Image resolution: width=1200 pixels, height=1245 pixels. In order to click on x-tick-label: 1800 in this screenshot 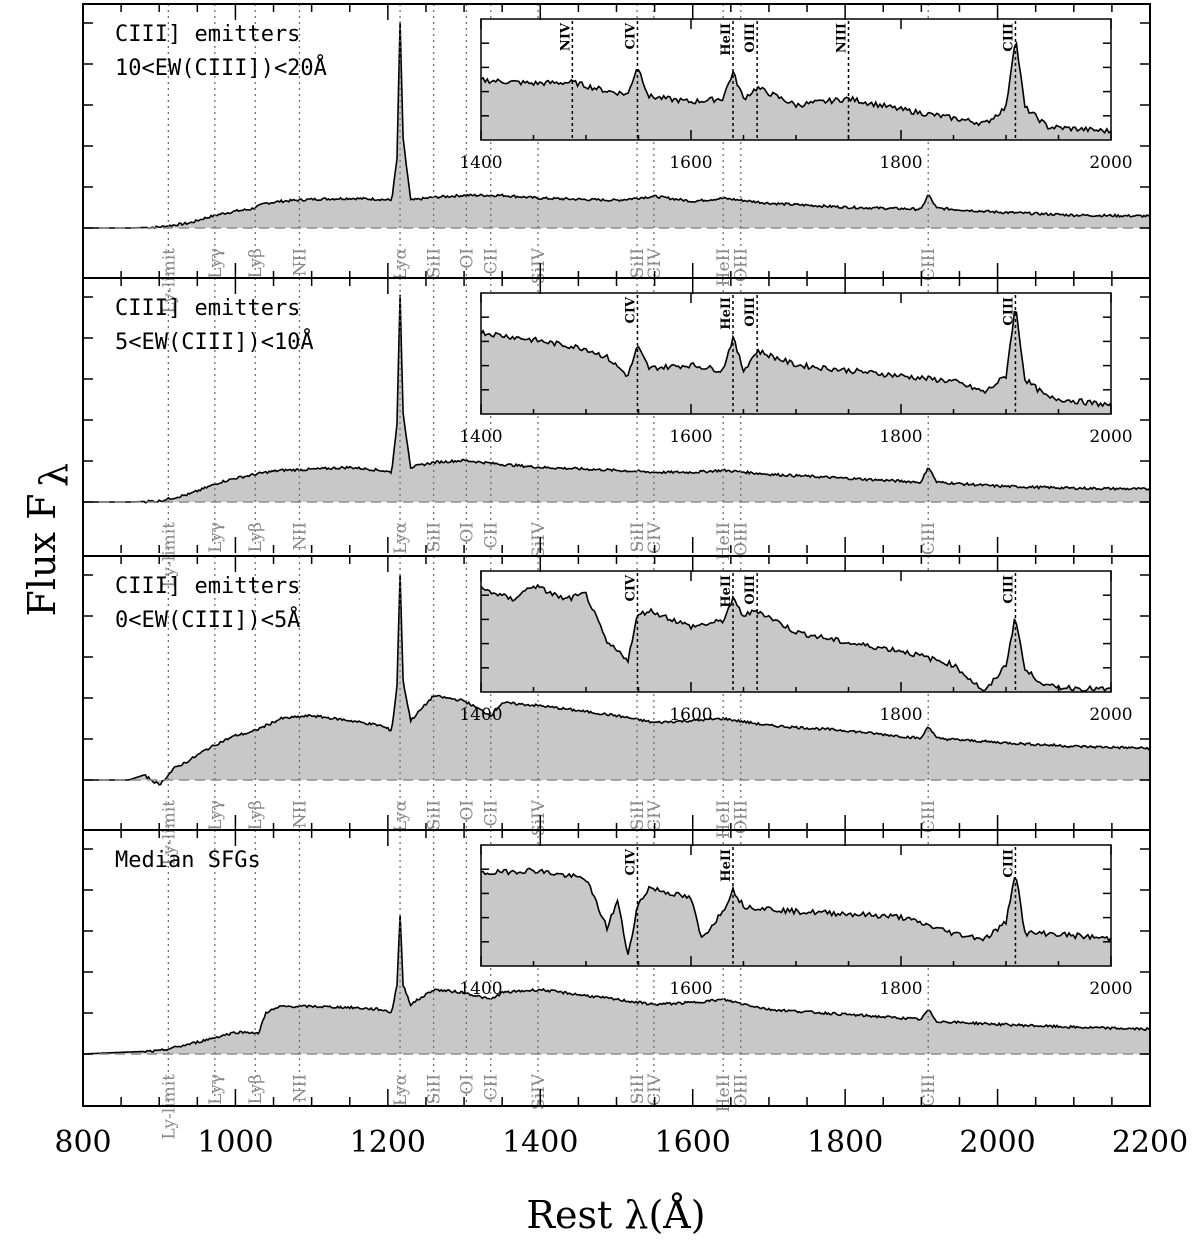, I will do `click(845, 1142)`.